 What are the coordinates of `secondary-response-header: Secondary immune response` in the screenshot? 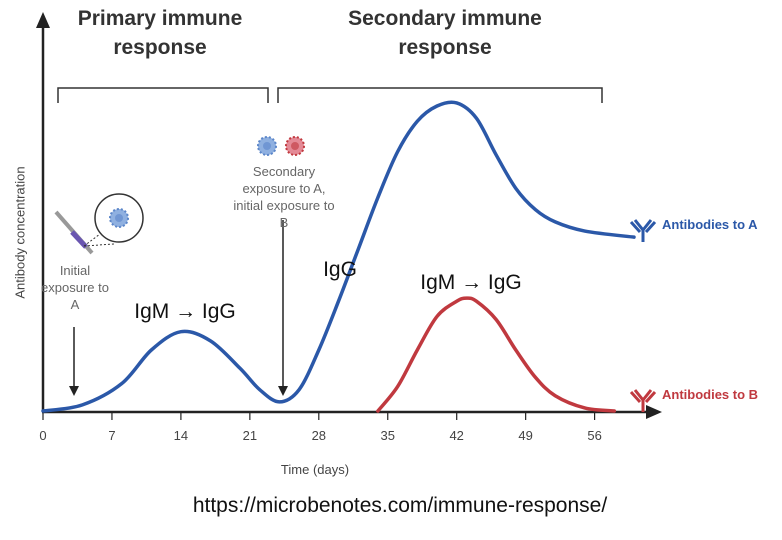 It's located at (445, 33).